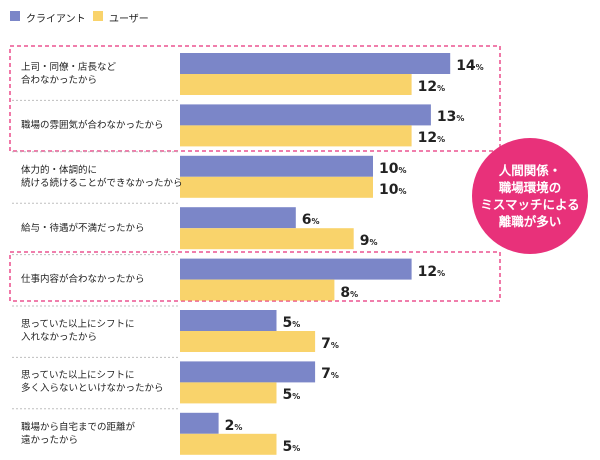  I want to click on value-number: 13, so click(446, 117).